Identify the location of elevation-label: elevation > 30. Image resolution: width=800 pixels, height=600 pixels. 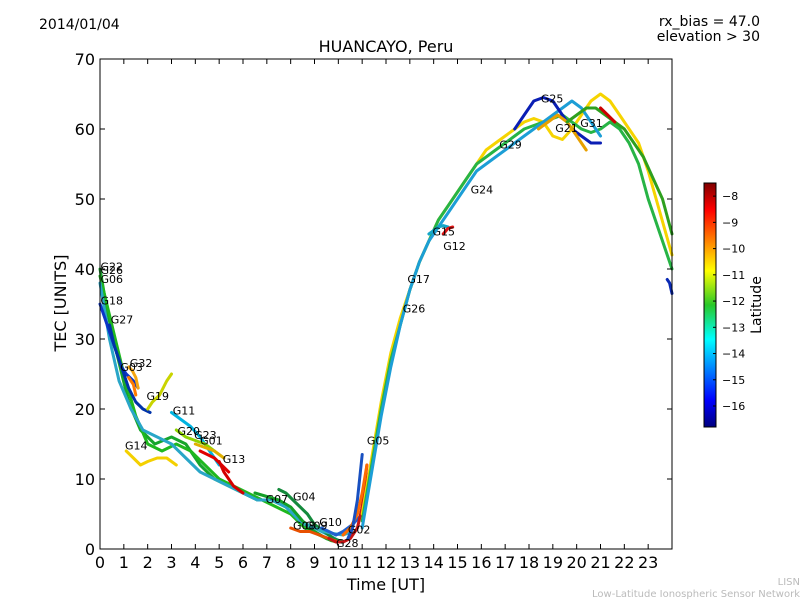
(708, 37).